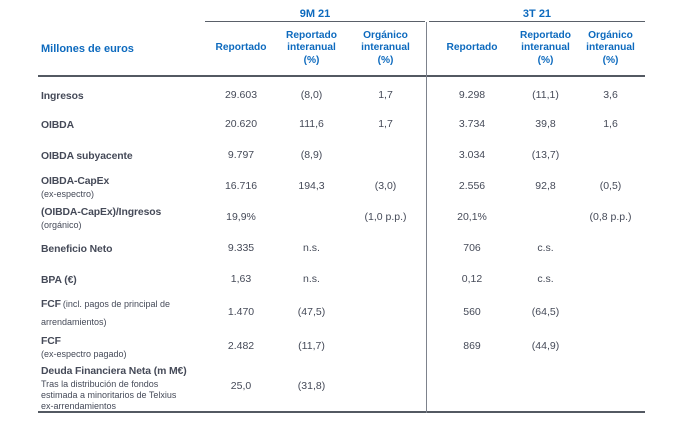 Image resolution: width=700 pixels, height=430 pixels. I want to click on value-cell: 3.734, so click(472, 123).